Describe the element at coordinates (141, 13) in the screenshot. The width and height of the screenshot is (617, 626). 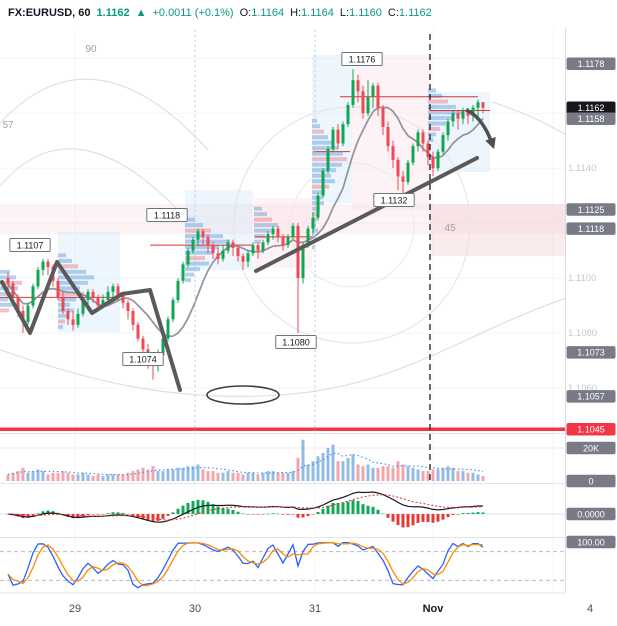
I see `change-arrow-icon: ▲` at that location.